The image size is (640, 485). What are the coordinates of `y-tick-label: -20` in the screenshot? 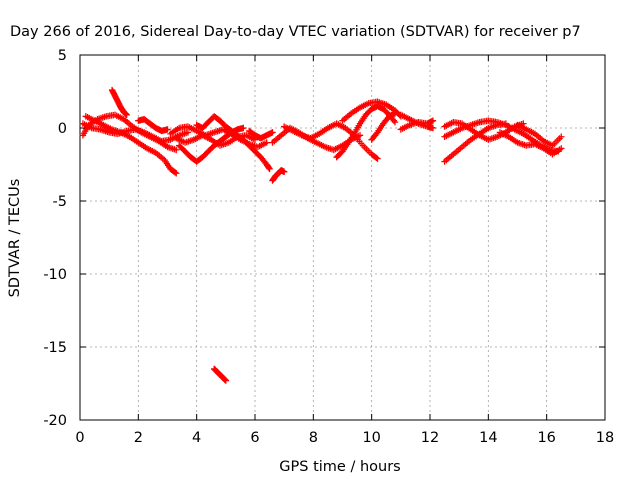 It's located at (55, 421).